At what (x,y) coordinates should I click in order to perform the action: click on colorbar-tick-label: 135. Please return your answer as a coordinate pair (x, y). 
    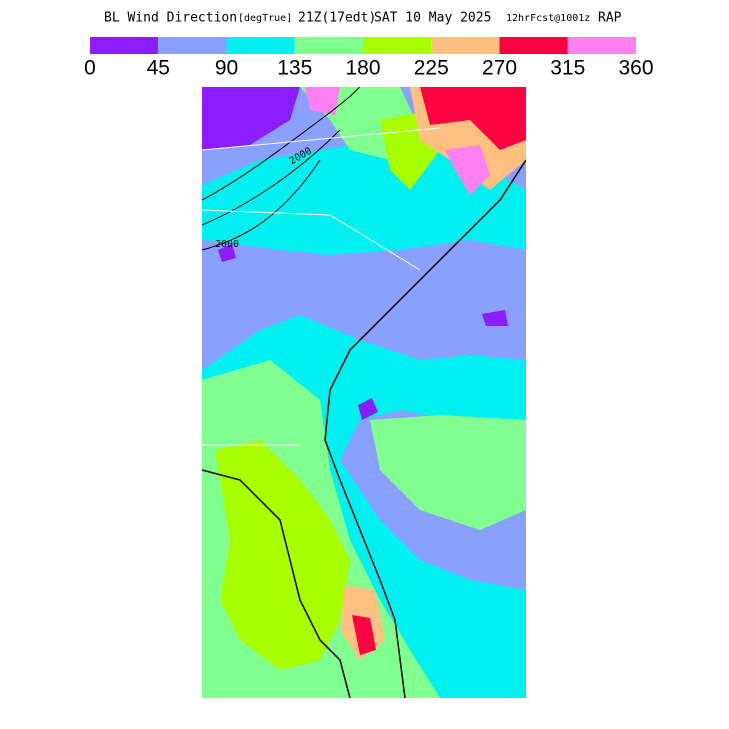
    Looking at the image, I should click on (294, 68).